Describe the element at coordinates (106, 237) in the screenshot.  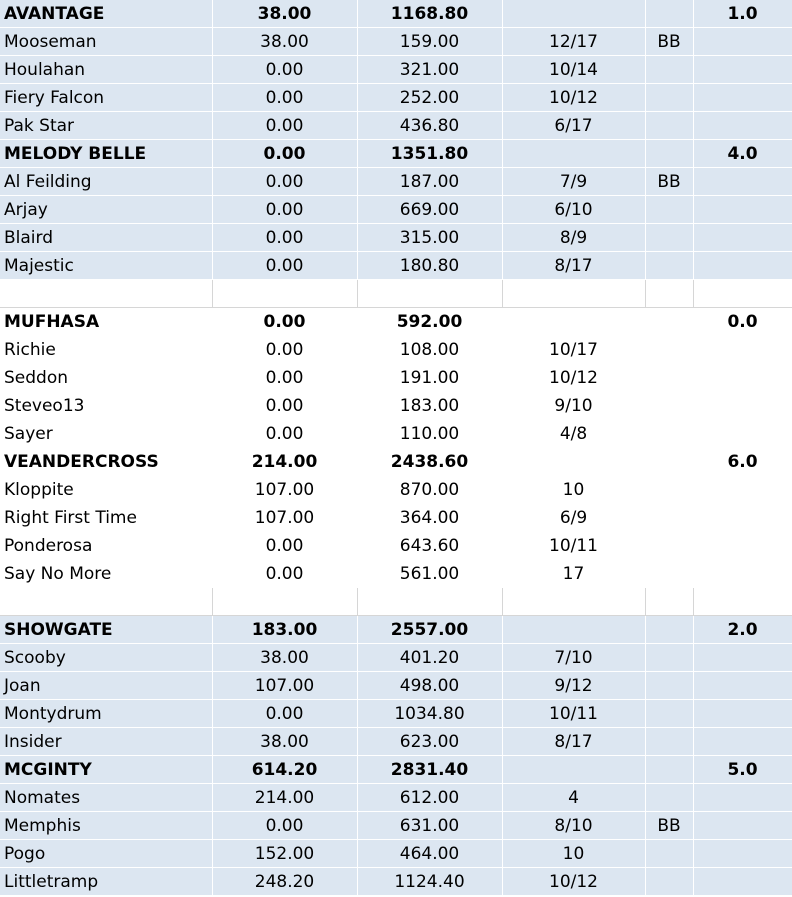
I see `player-name-cell: Blaird` at that location.